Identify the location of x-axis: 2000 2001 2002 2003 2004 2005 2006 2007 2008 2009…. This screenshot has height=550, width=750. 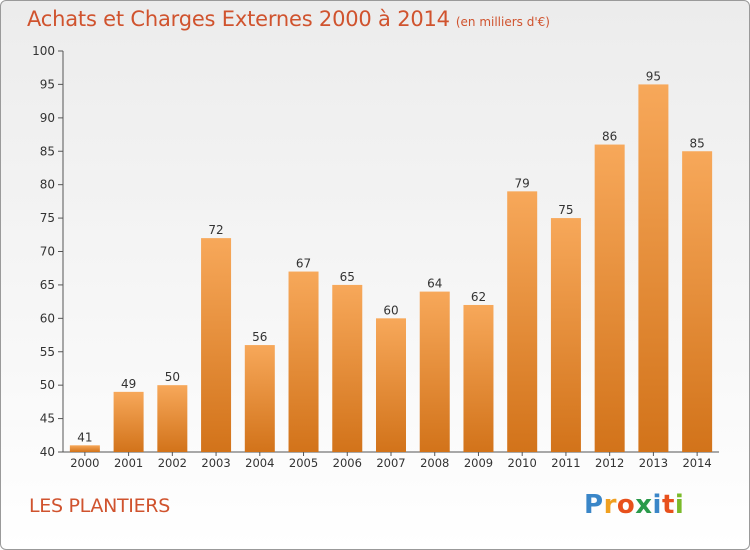
(391, 460).